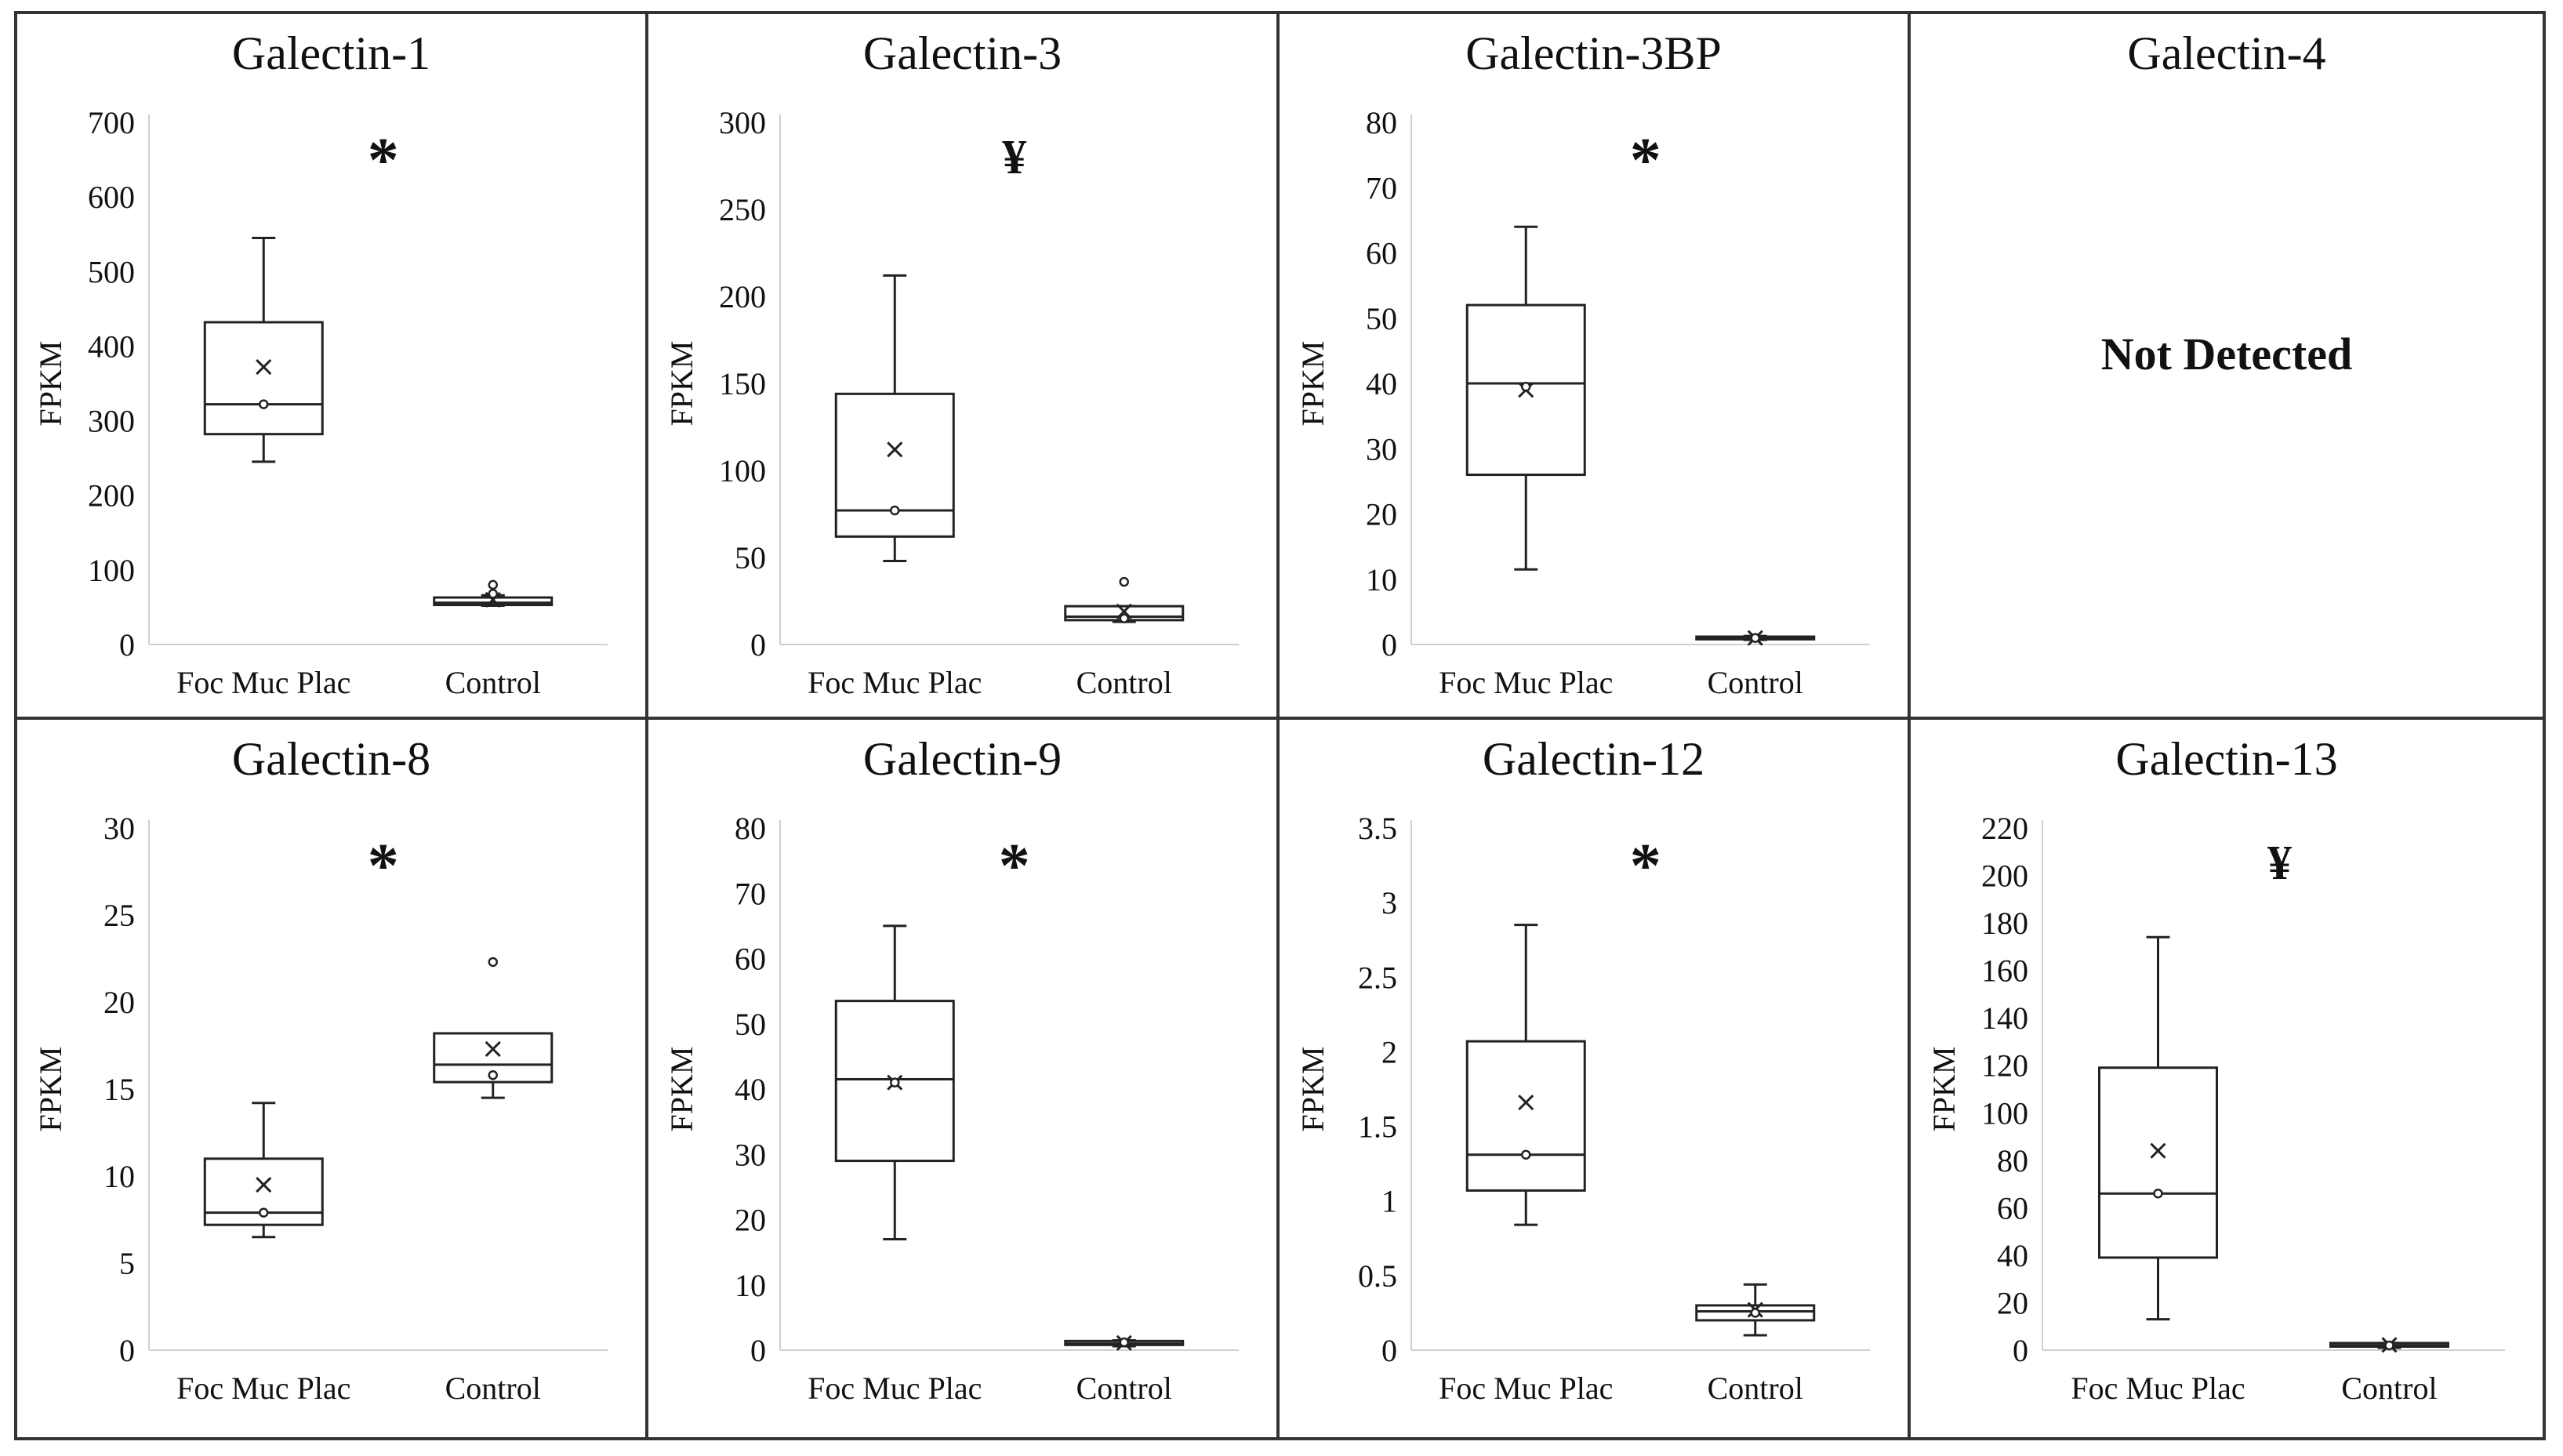 The image size is (2563, 1456). What do you see at coordinates (1594, 53) in the screenshot?
I see `chart-title: Galectin-3BP` at bounding box center [1594, 53].